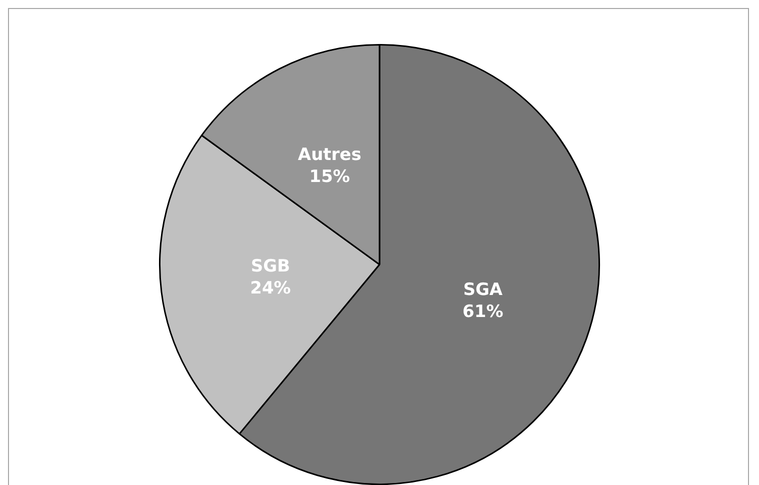  What do you see at coordinates (270, 266) in the screenshot?
I see `slice-label: SGB` at bounding box center [270, 266].